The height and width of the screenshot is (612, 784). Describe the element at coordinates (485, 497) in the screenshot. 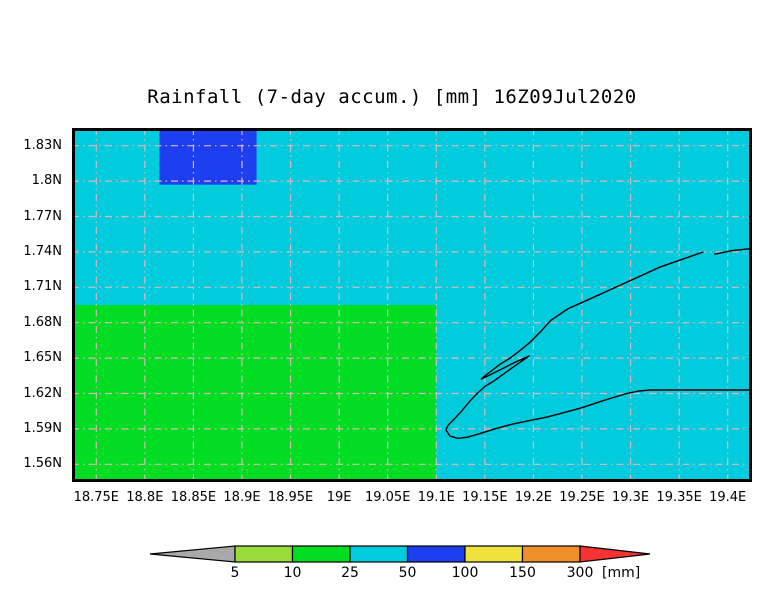

I see `x-tick-label: 19.15E` at that location.